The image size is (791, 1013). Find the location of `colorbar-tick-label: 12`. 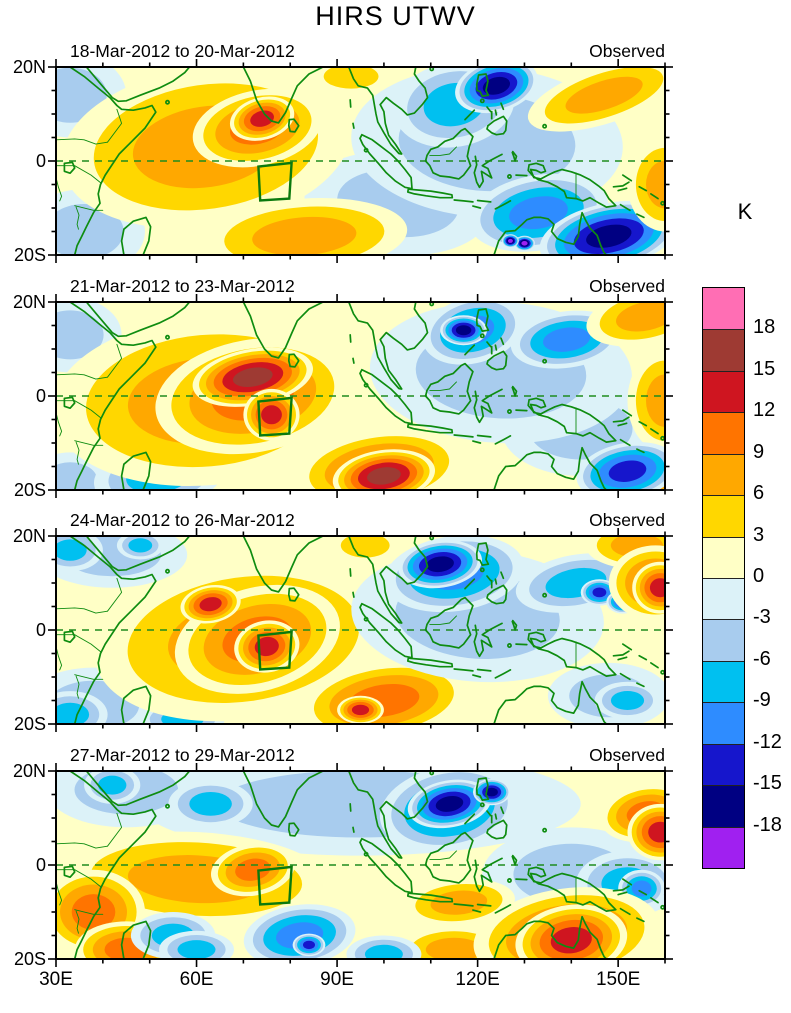

colorbar-tick-label: 12 is located at coordinates (764, 410).